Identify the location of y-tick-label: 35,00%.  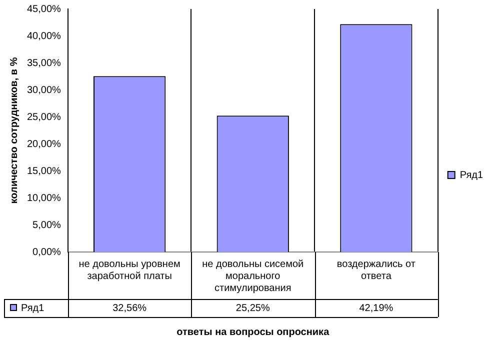
(44, 63).